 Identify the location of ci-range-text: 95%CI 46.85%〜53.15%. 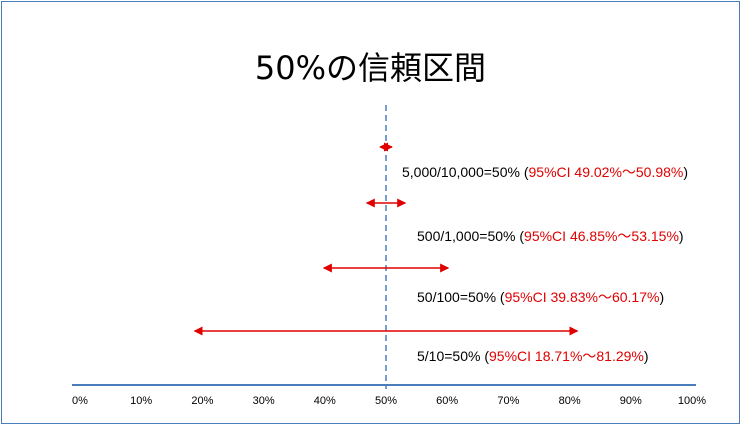
(601, 236).